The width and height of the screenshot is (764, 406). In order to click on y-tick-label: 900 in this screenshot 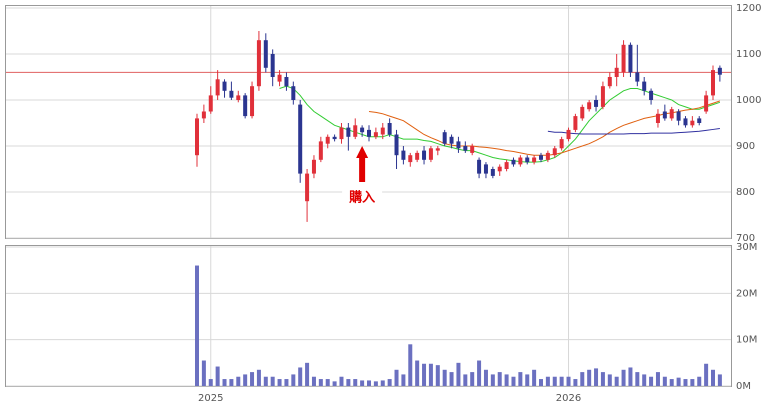, I will do `click(745, 146)`.